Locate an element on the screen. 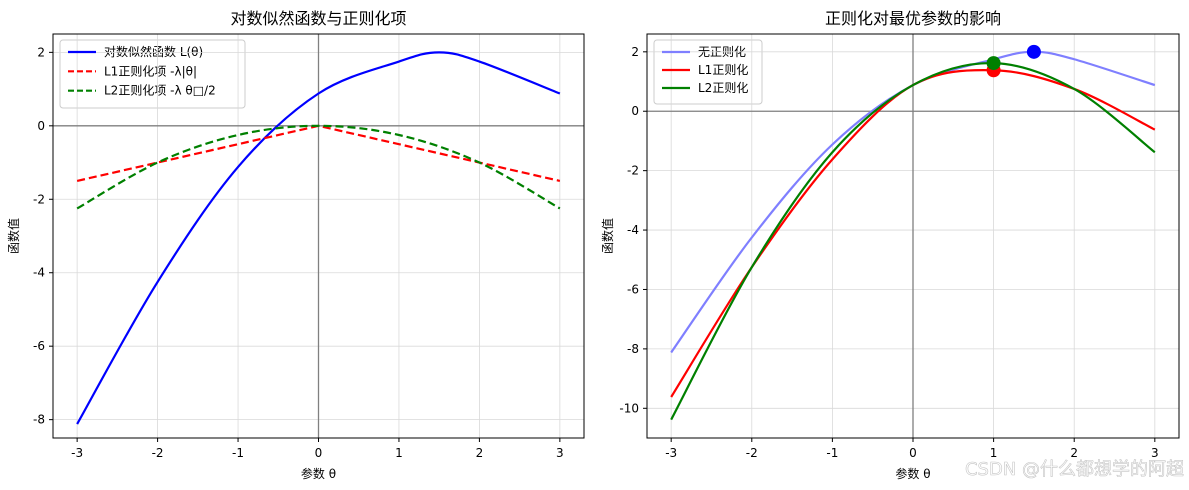 The width and height of the screenshot is (1189, 490). legend-label-log-likelihood: 对数似然函数 L(θ) is located at coordinates (153, 51).